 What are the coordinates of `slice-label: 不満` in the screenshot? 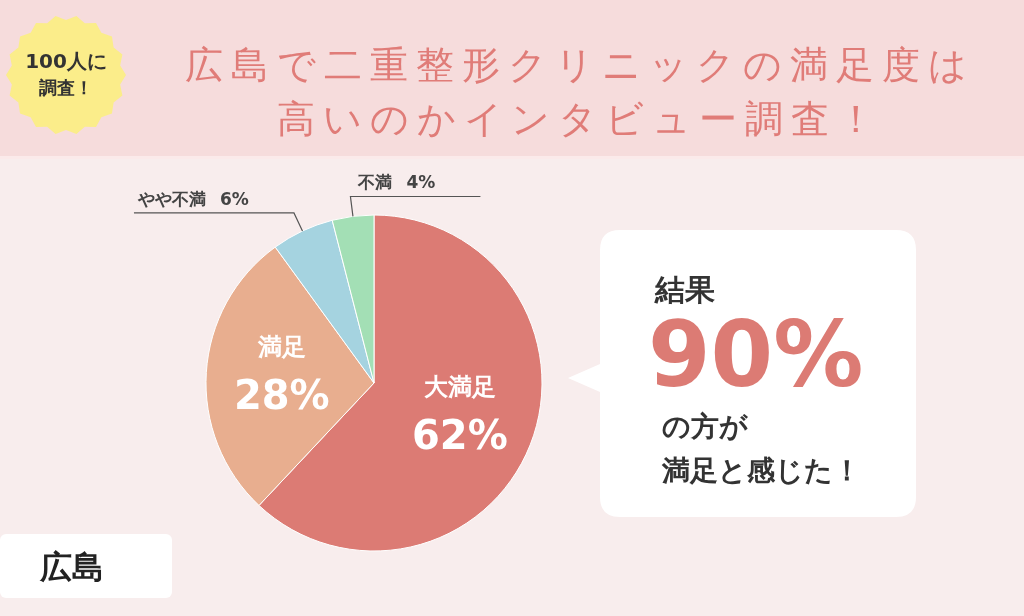 It's located at (375, 182).